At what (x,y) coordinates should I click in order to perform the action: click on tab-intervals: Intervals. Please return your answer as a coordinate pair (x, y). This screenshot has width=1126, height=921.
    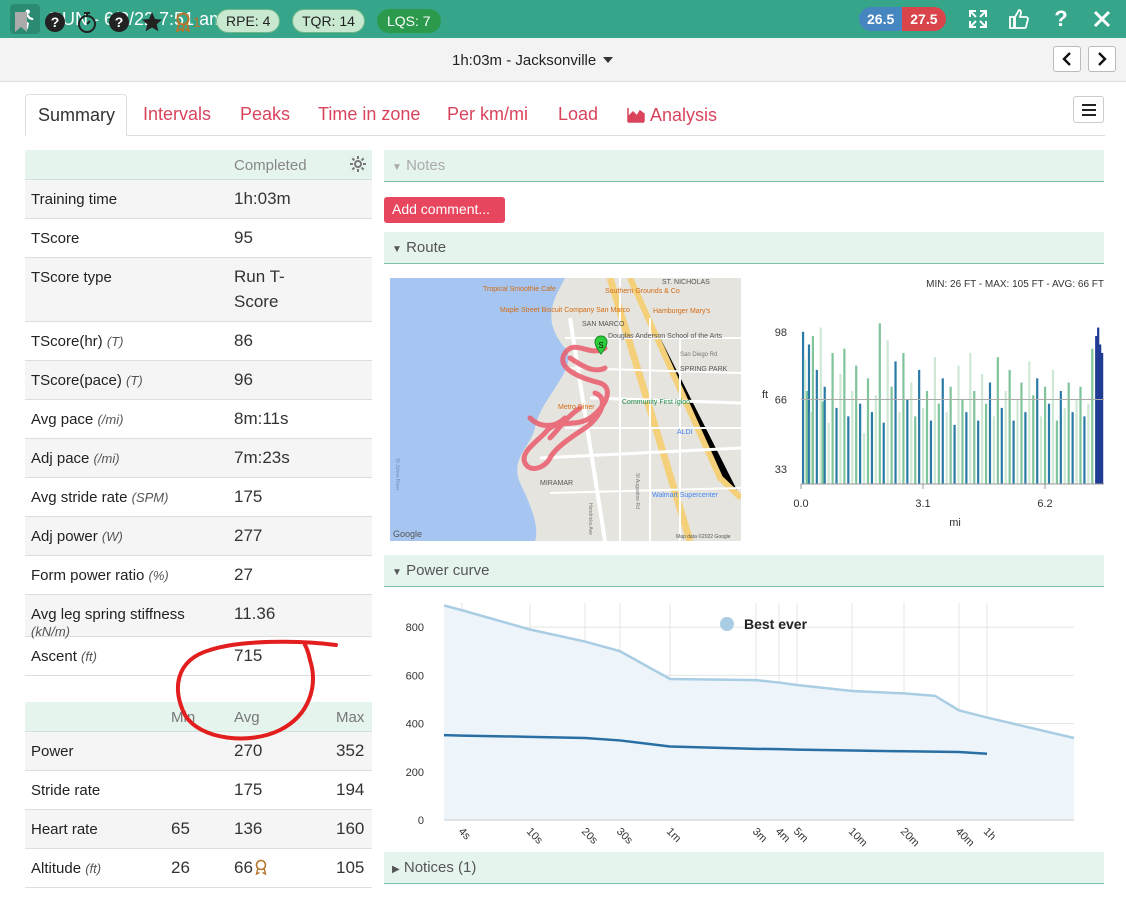
    Looking at the image, I should click on (177, 114).